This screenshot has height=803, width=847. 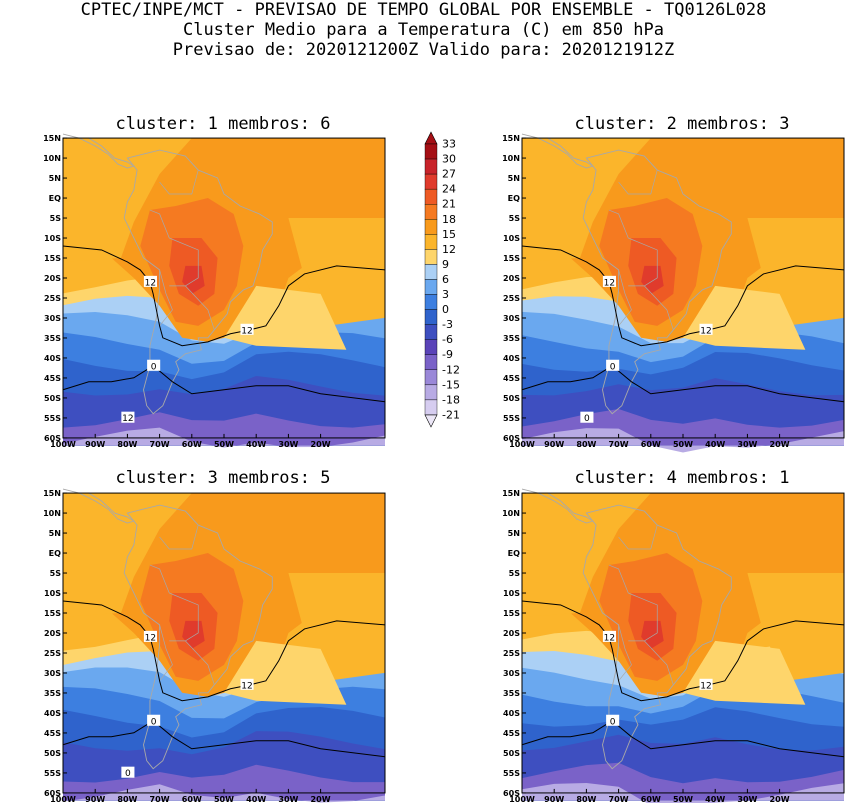 What do you see at coordinates (451, 399) in the screenshot?
I see `colorbar-label: -18` at bounding box center [451, 399].